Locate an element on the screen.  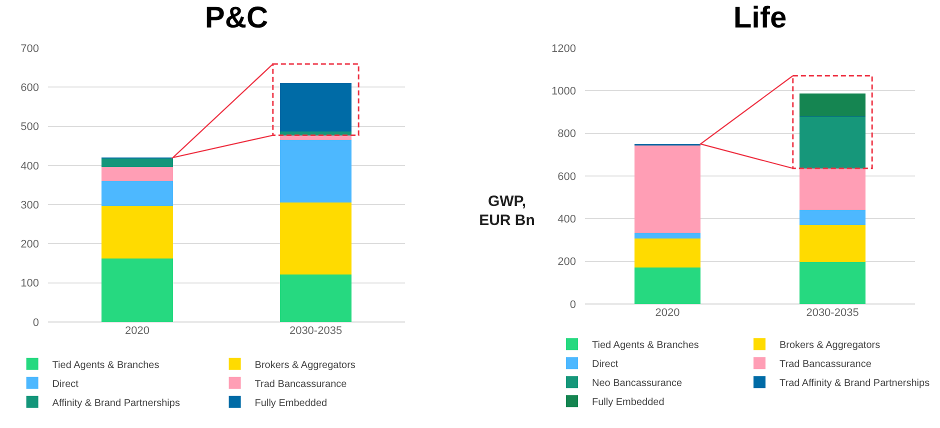
legend-label: Affinity & Brand Partnerships is located at coordinates (116, 403).